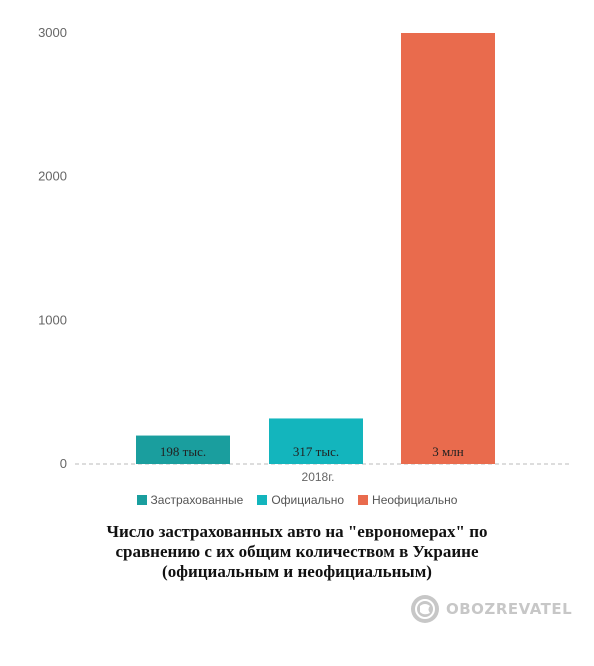 The height and width of the screenshot is (666, 594). Describe the element at coordinates (197, 500) in the screenshot. I see `legend-label: Застрахованные` at that location.